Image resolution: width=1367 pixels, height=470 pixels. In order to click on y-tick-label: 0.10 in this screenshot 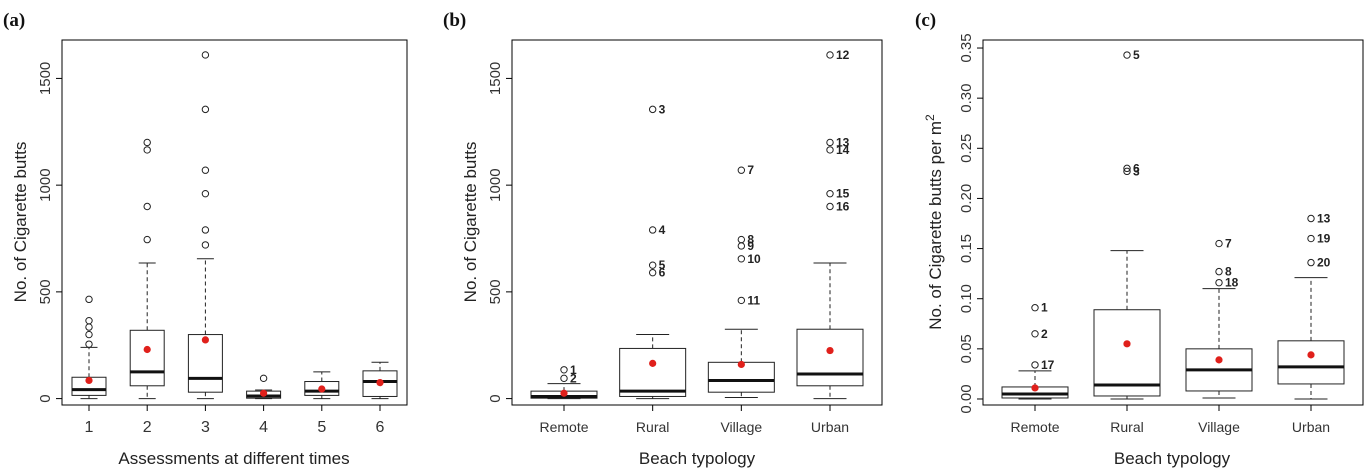, I will do `click(966, 298)`.